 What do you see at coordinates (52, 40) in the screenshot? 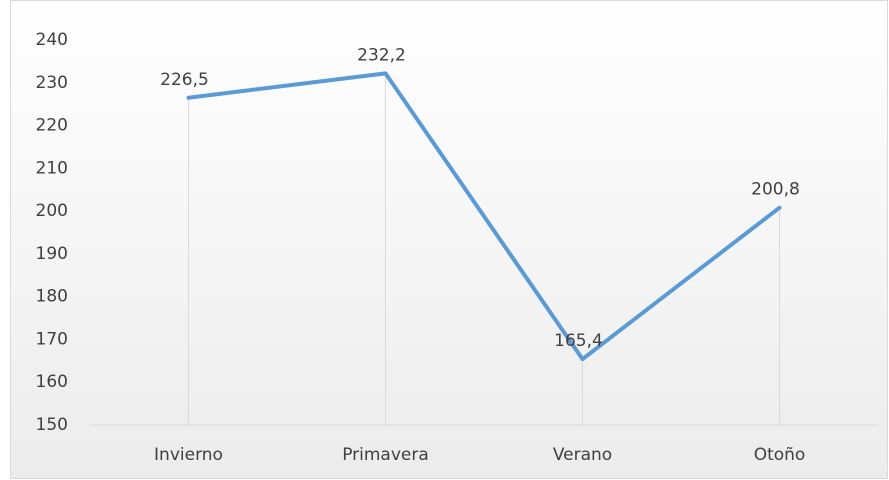
I see `y-tick-label: 240` at bounding box center [52, 40].